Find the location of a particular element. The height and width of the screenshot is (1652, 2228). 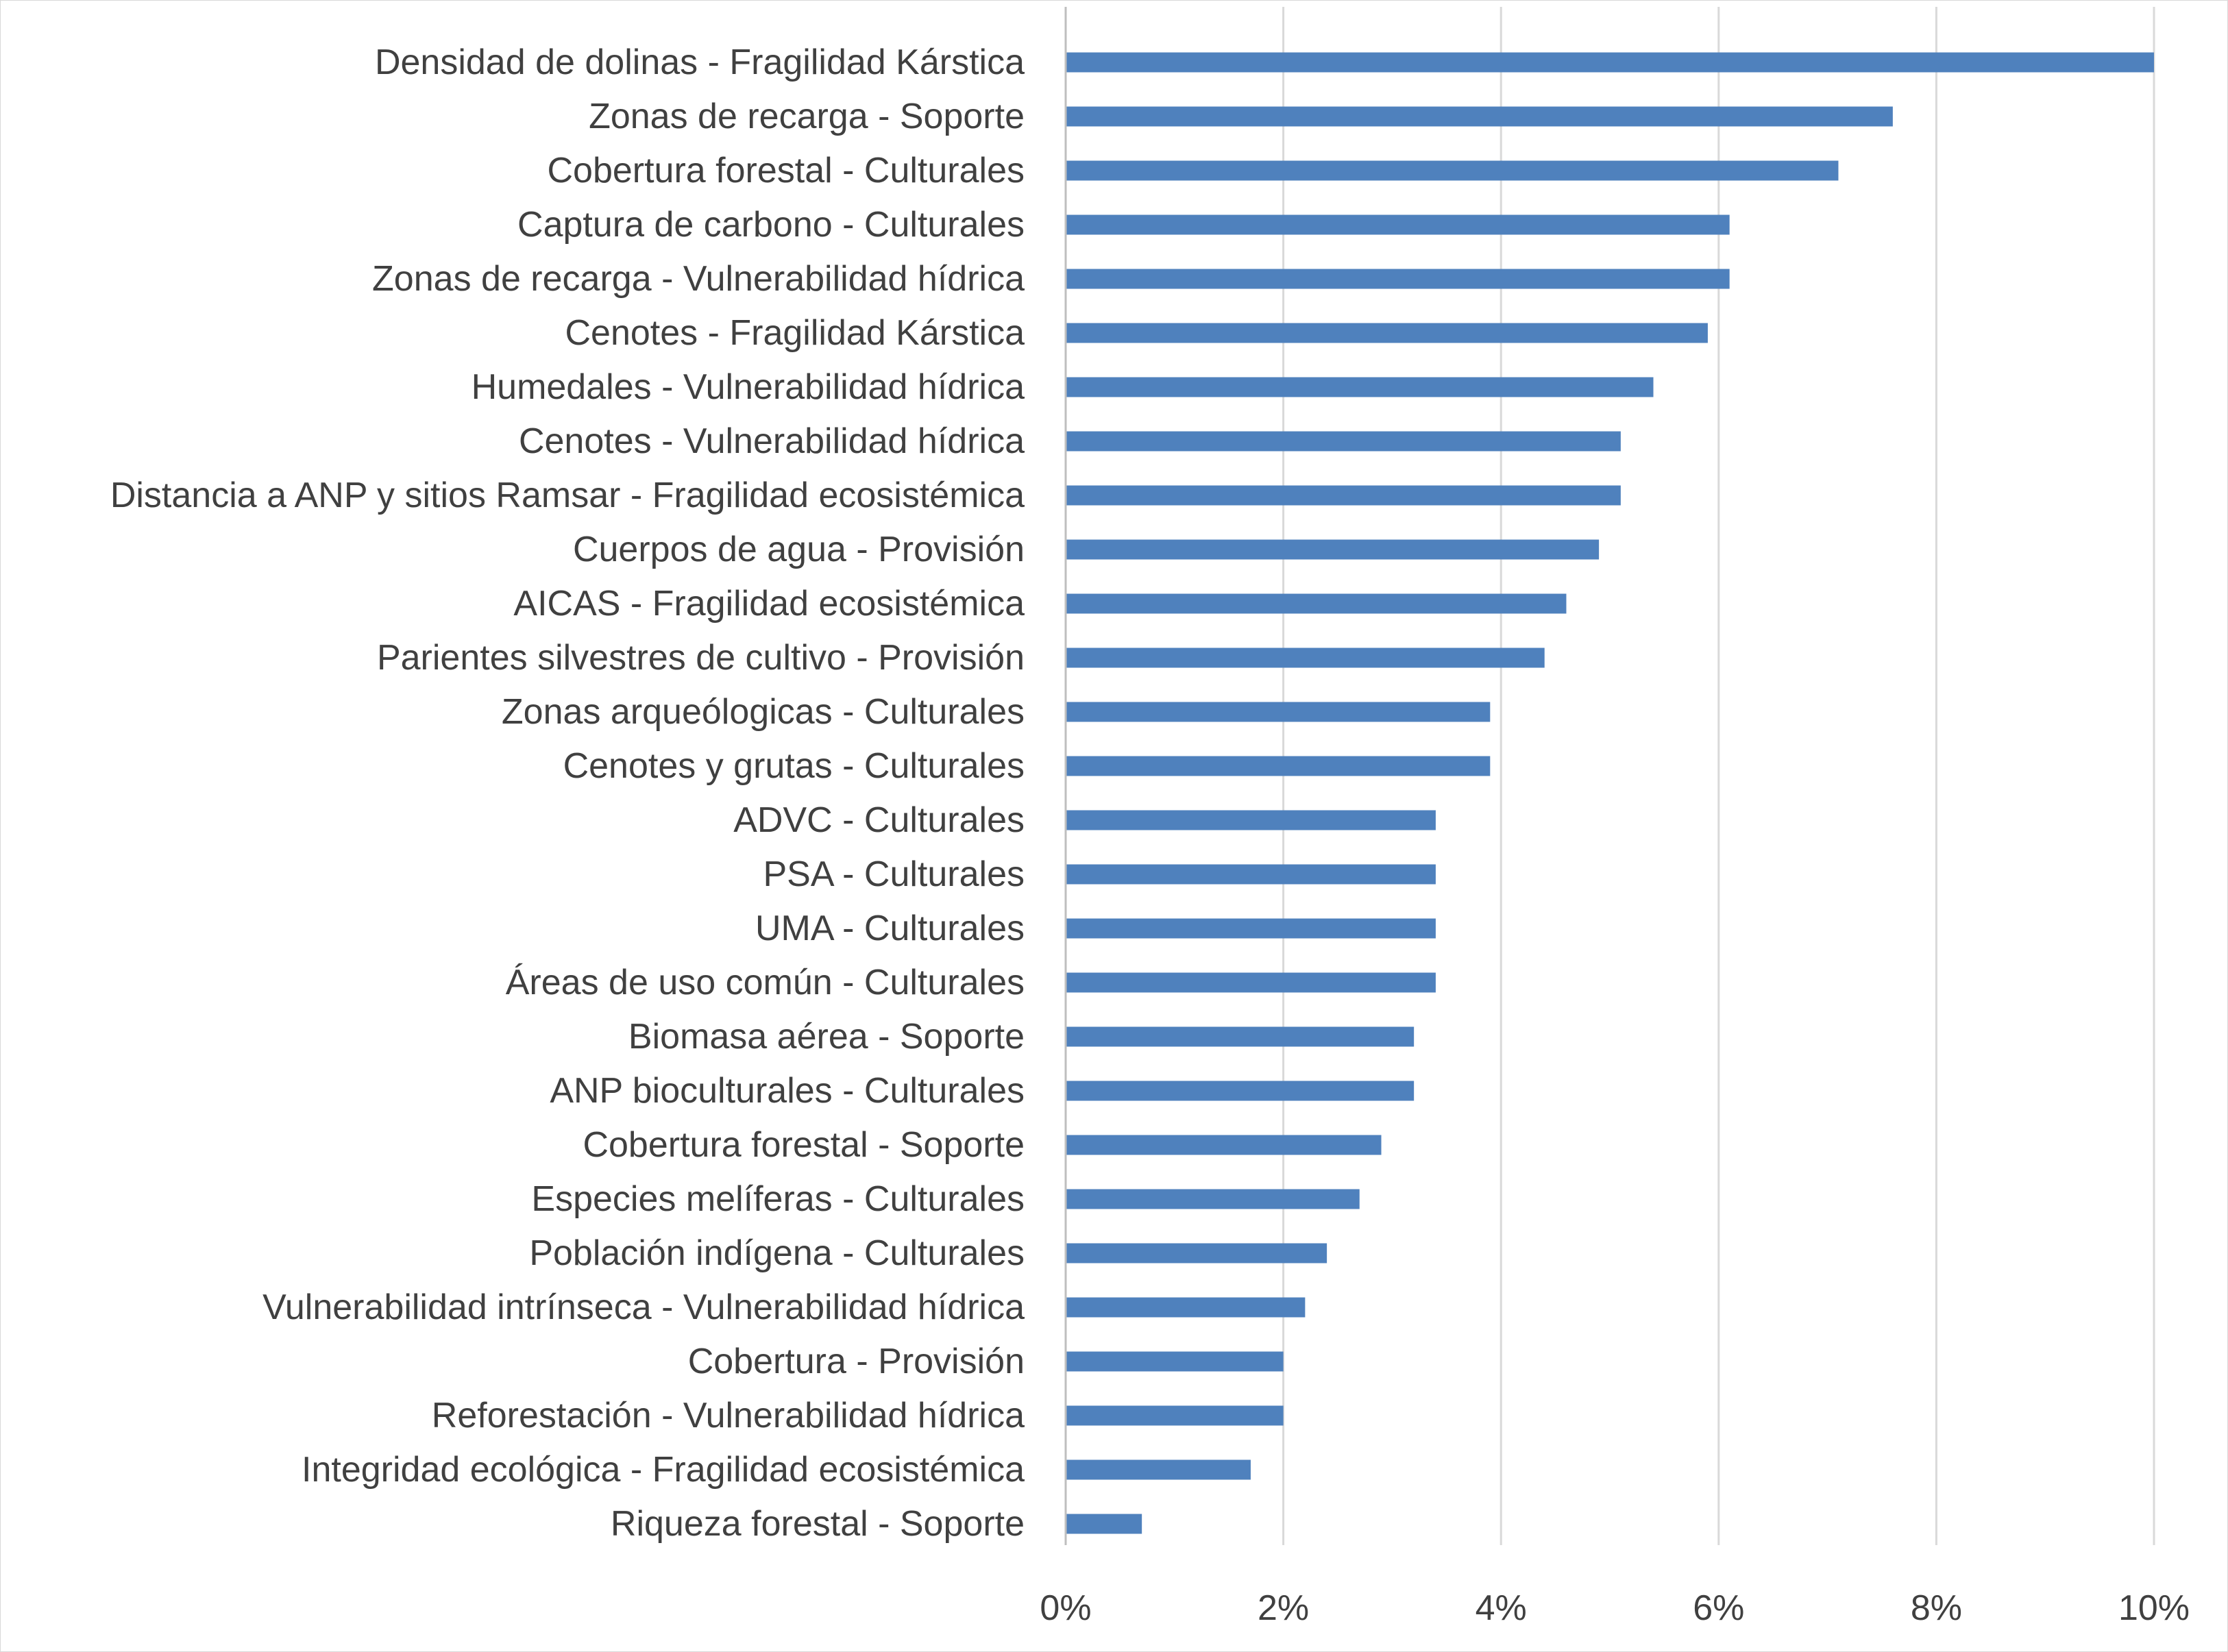

category-label: Biomasa aérea - Soporte is located at coordinates (827, 1037).